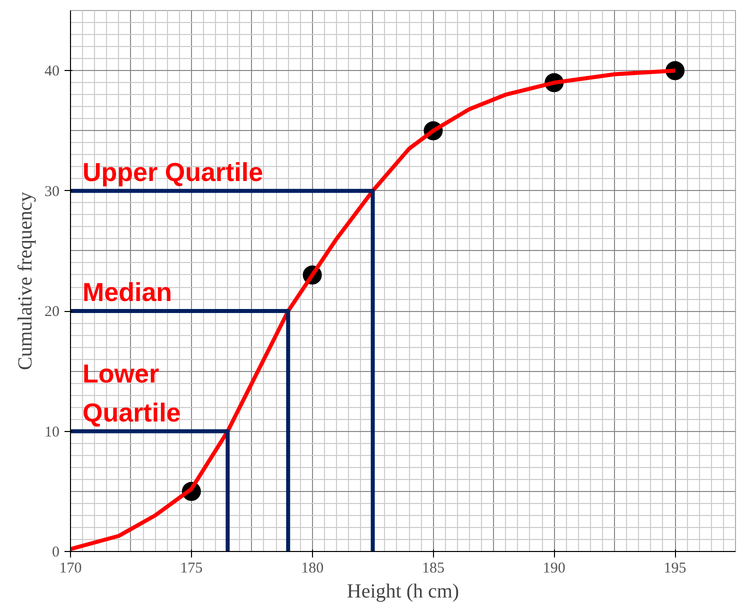  I want to click on annotation: Lower Quartile, so click(131, 393).